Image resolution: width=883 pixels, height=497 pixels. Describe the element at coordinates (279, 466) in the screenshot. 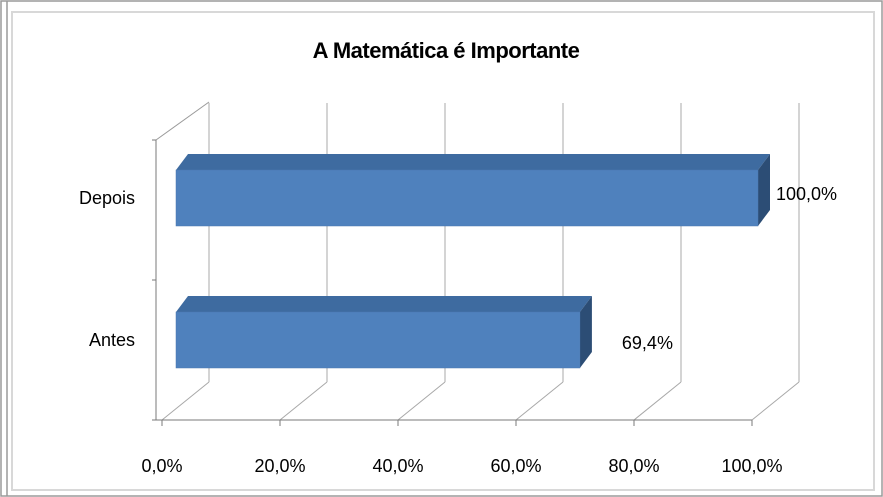

I see `x-tick-label: 20,0%` at that location.